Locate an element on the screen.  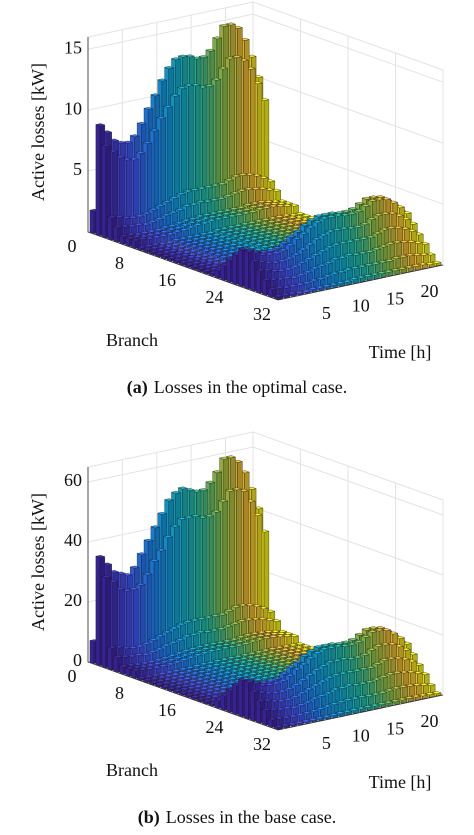
caption-label: (a) is located at coordinates (137, 387).